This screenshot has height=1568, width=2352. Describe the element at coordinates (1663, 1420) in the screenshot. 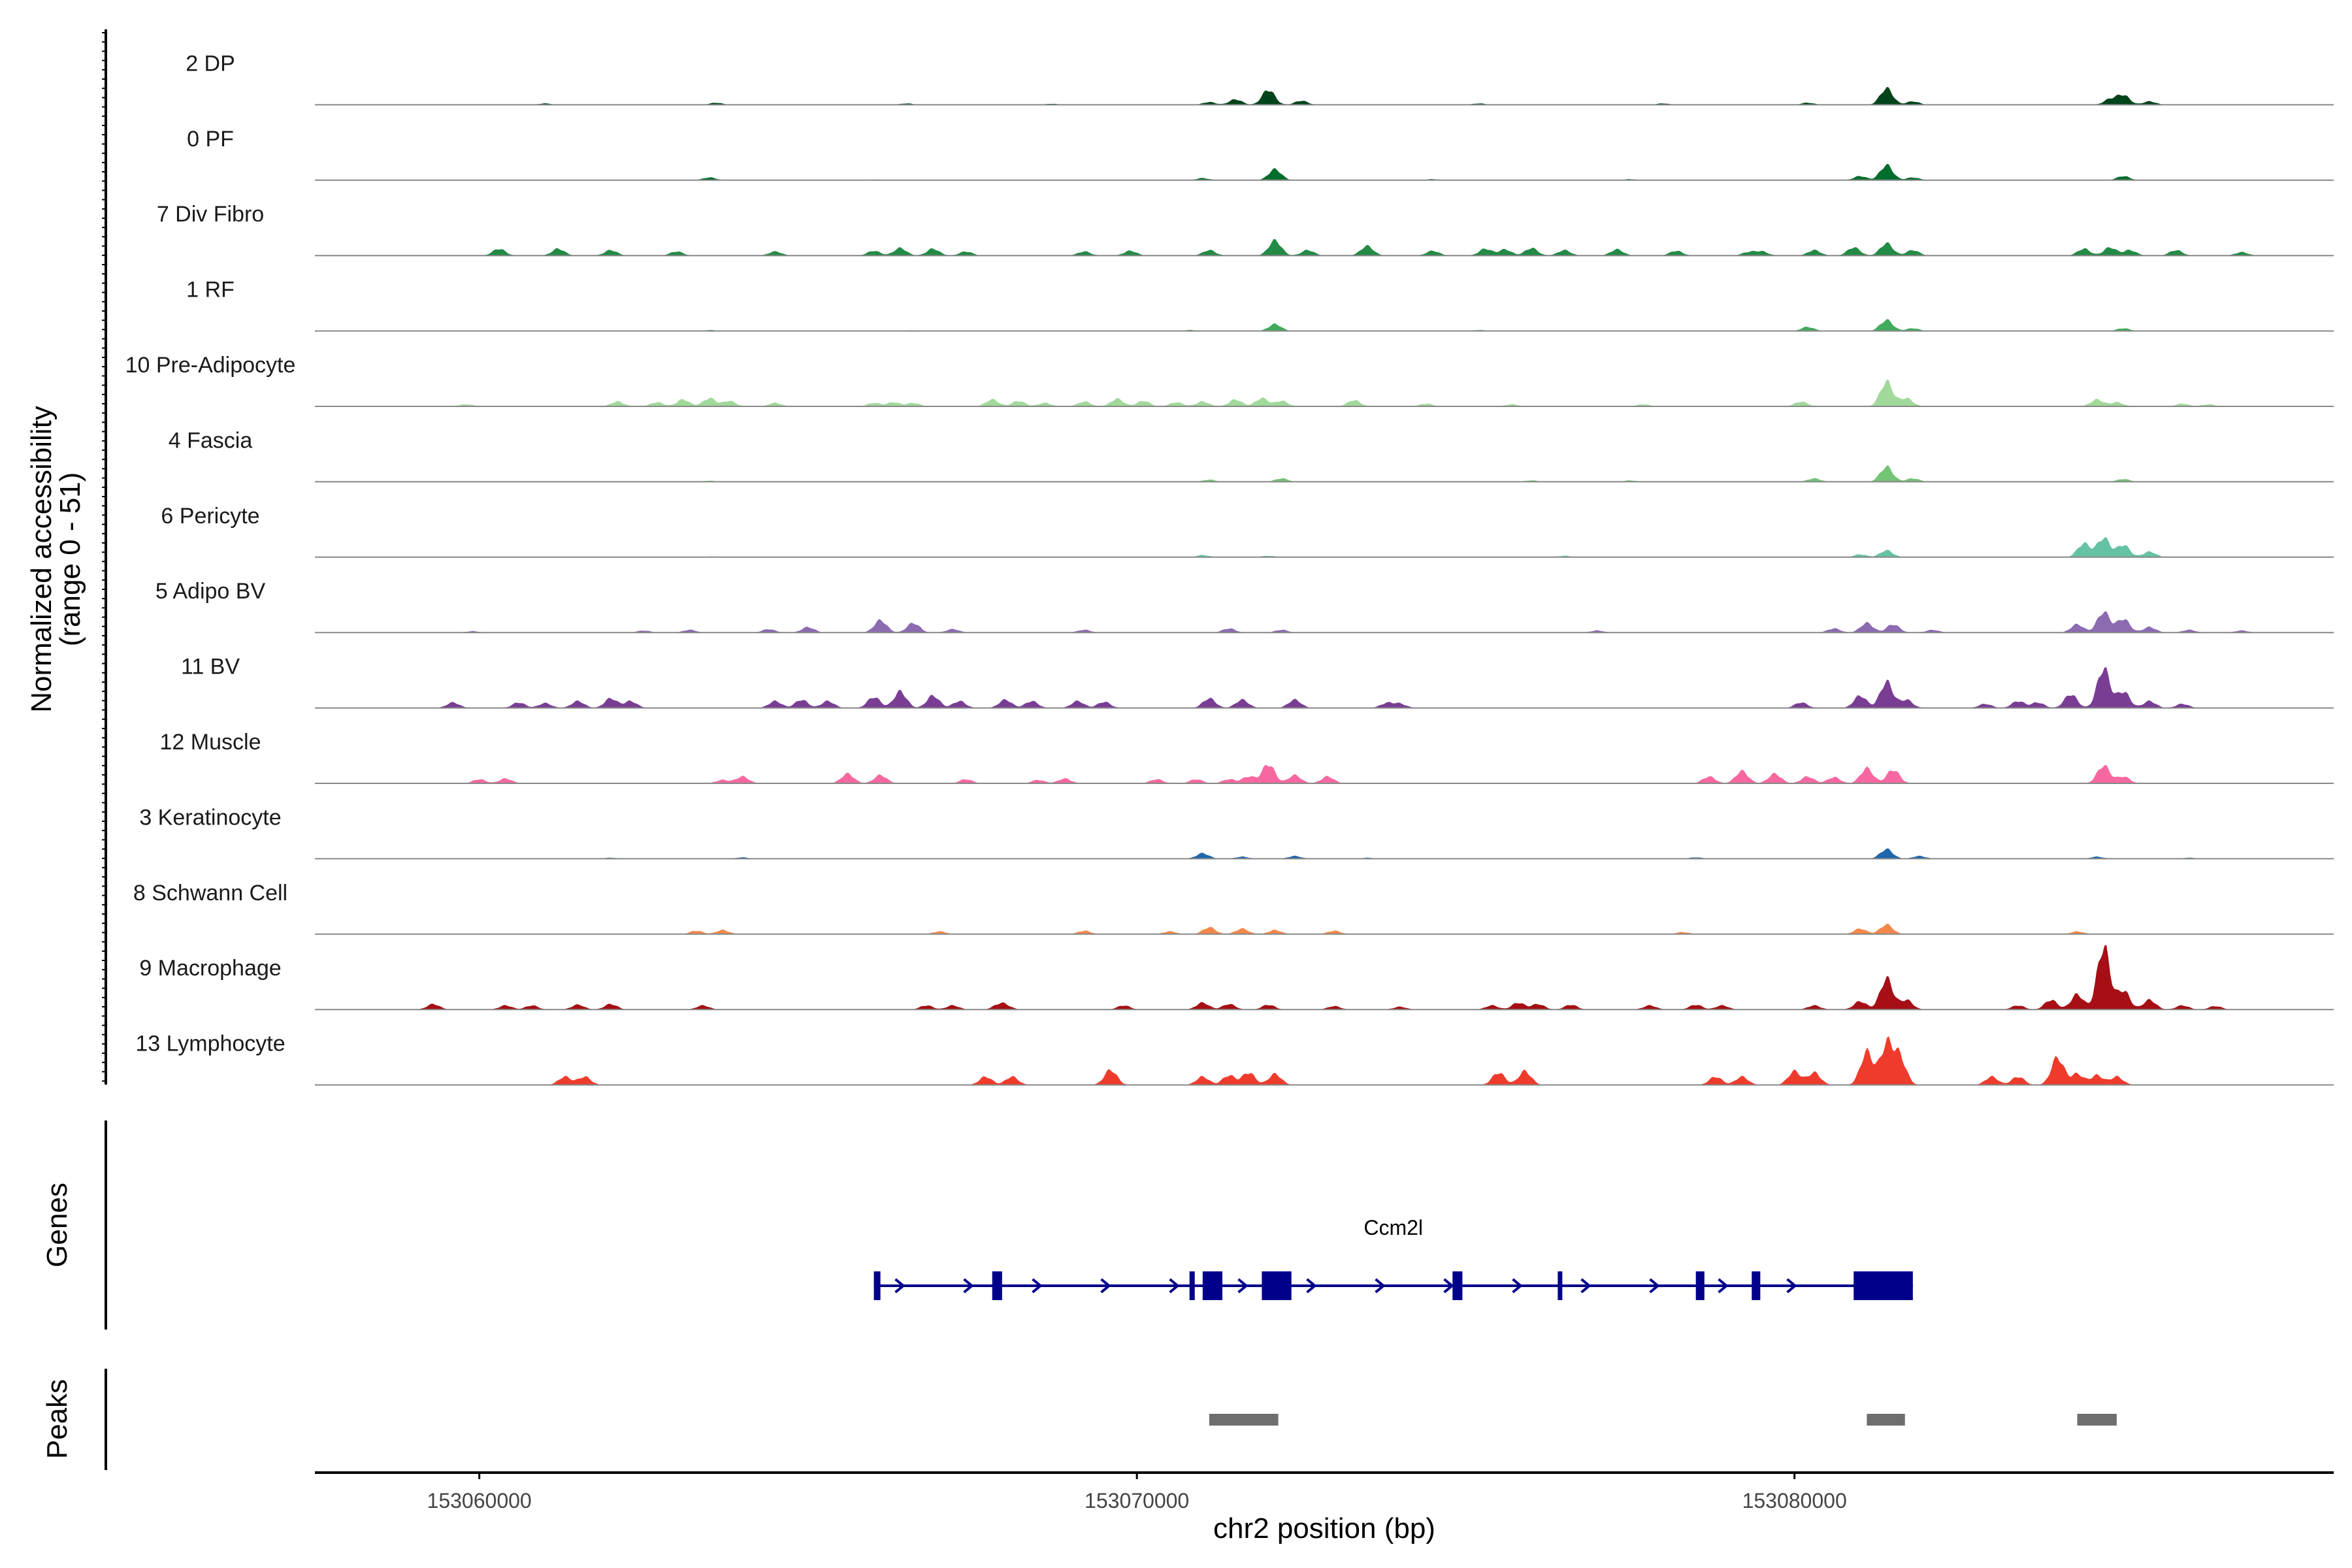

I see `peaks-track` at that location.